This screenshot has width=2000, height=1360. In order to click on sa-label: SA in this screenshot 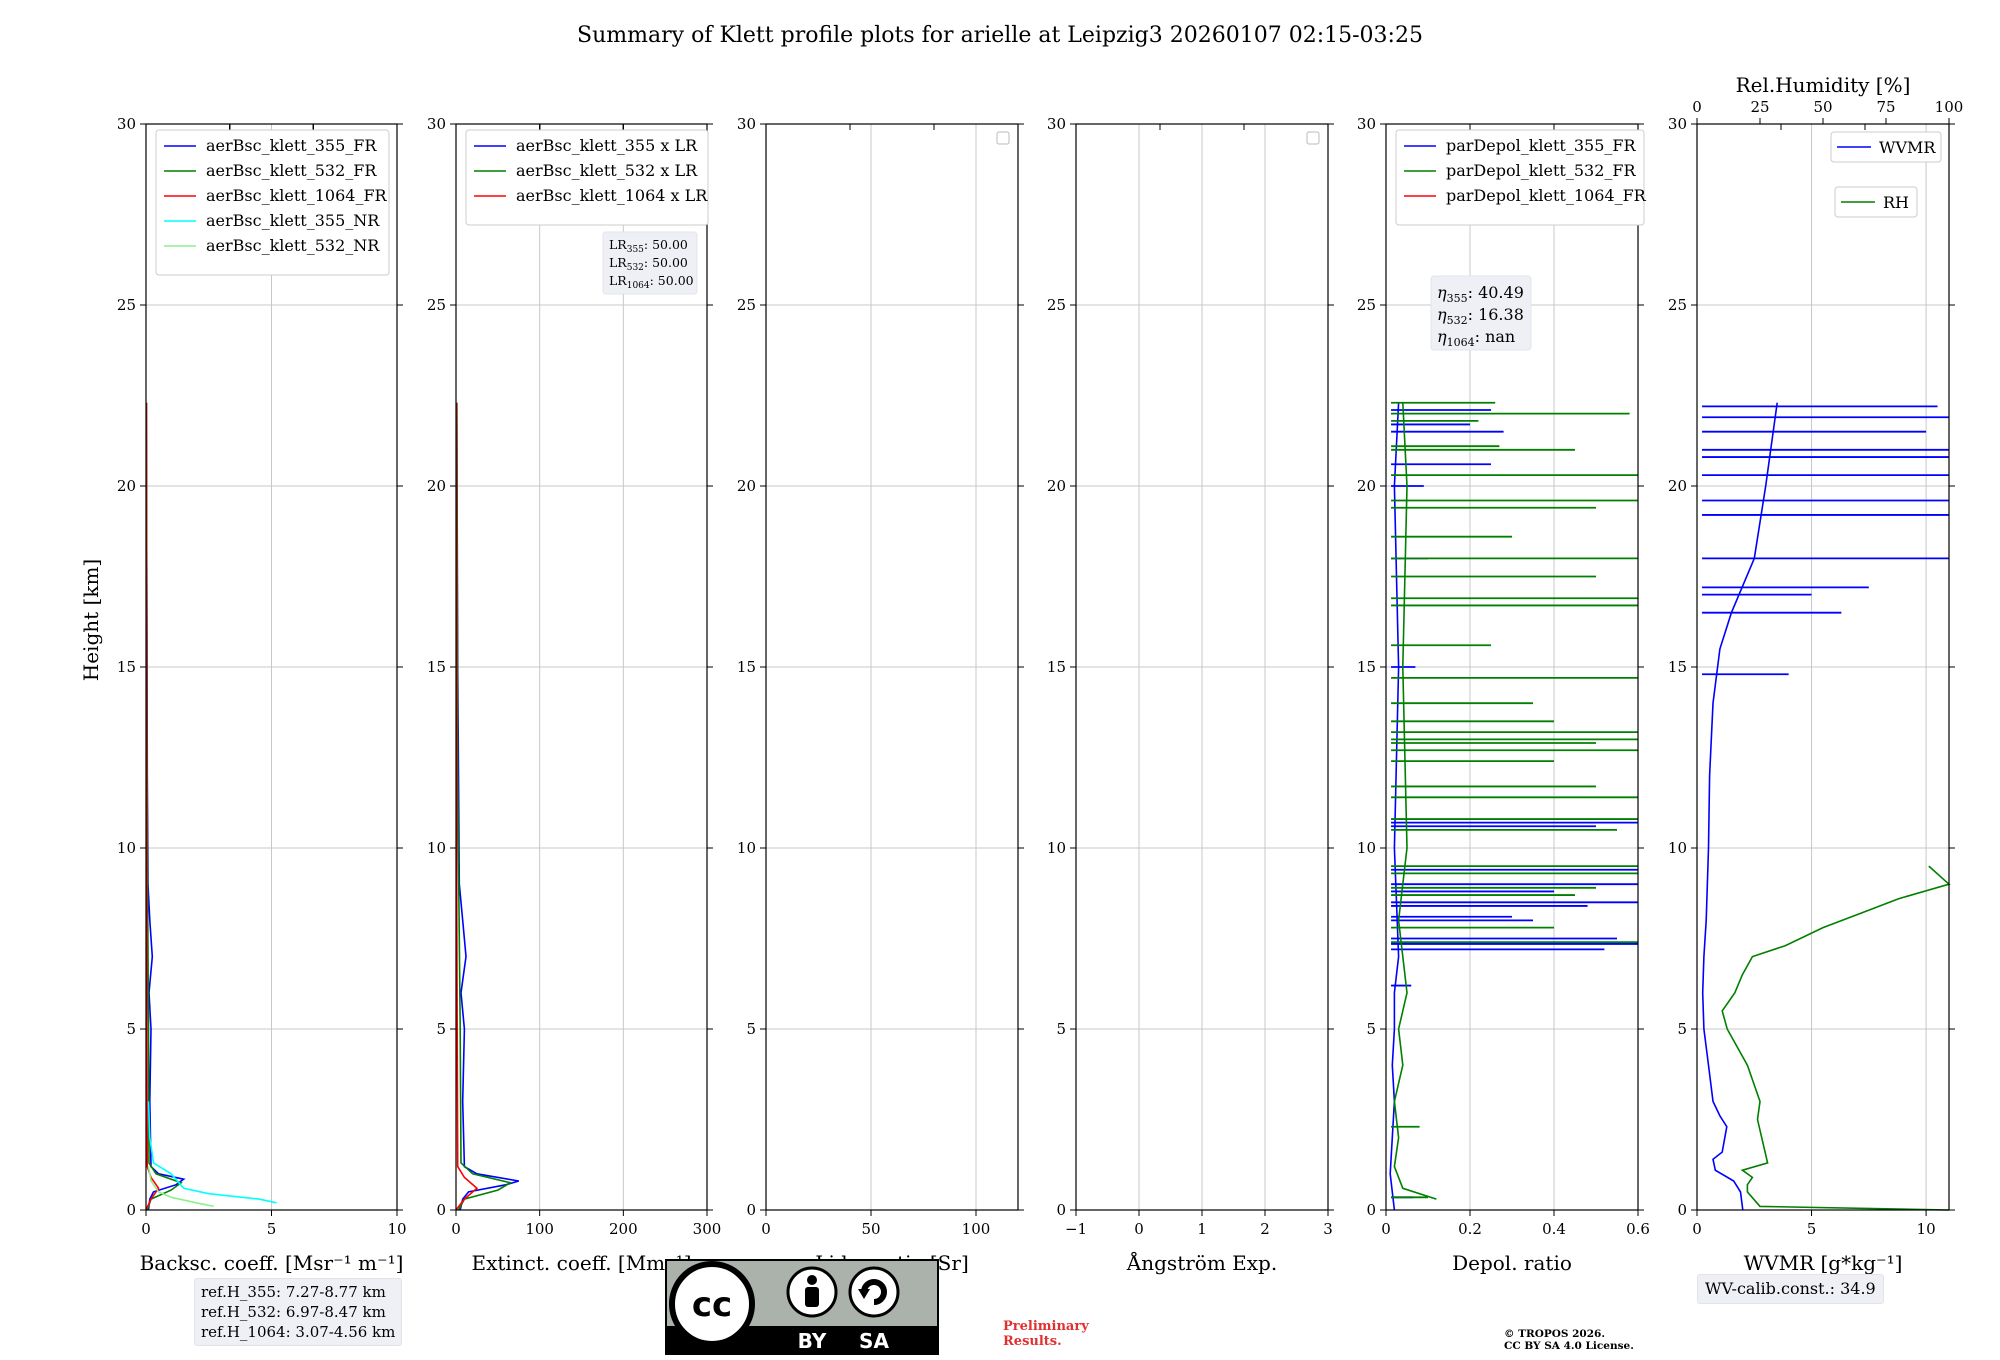, I will do `click(874, 1341)`.